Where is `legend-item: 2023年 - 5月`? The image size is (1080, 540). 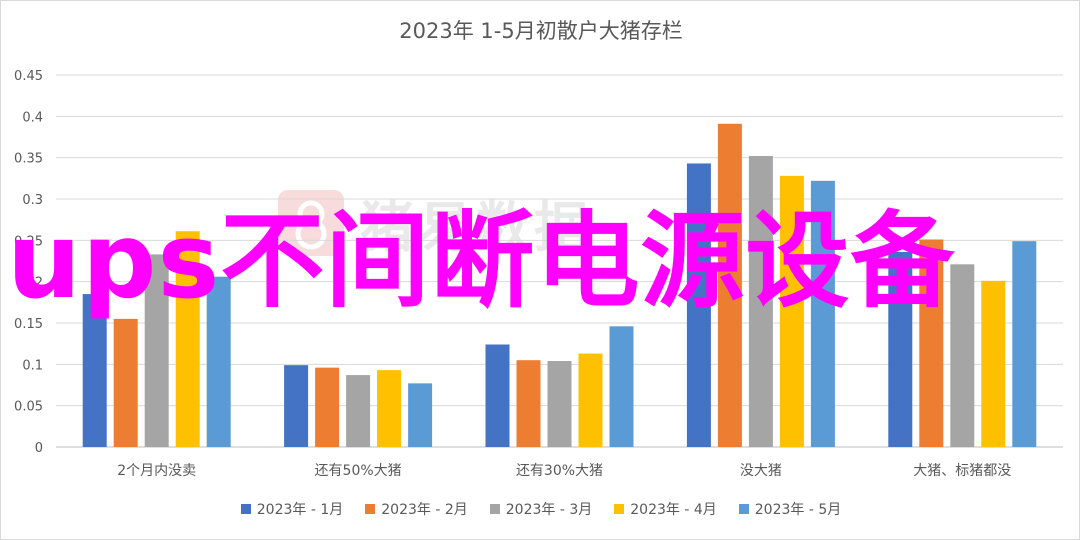 legend-item: 2023年 - 5月 is located at coordinates (790, 509).